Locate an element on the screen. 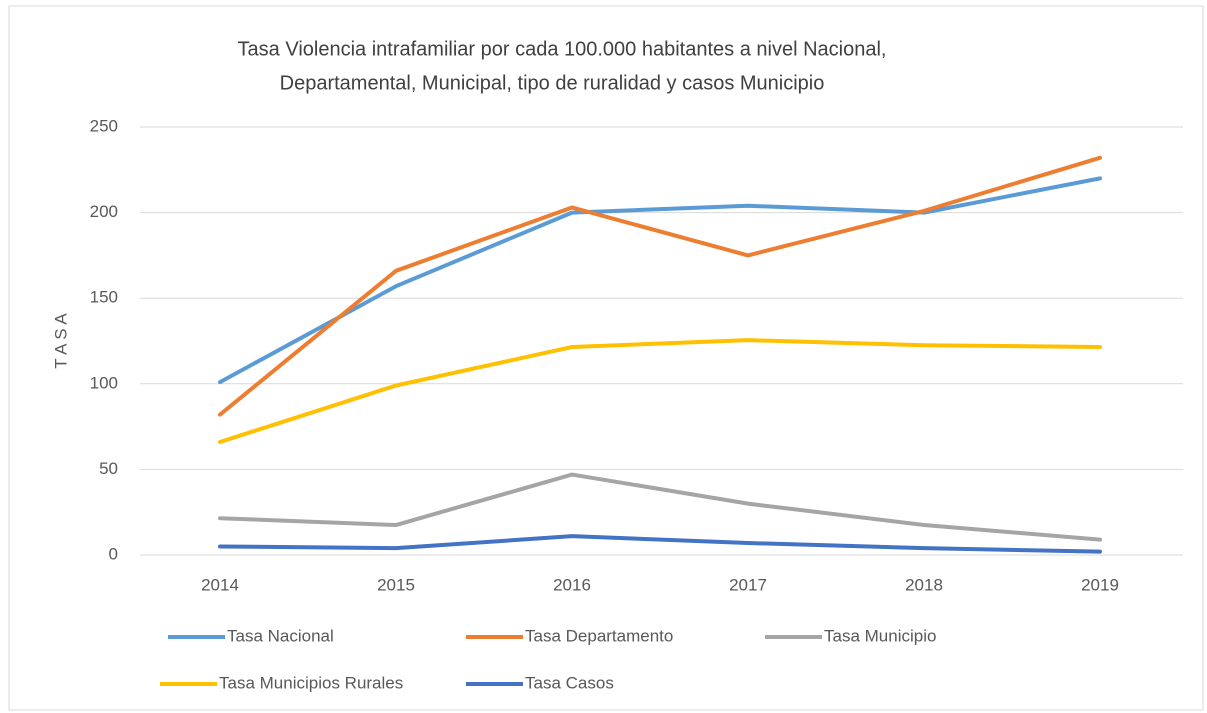  y-tick-label: 150 is located at coordinates (104, 297).